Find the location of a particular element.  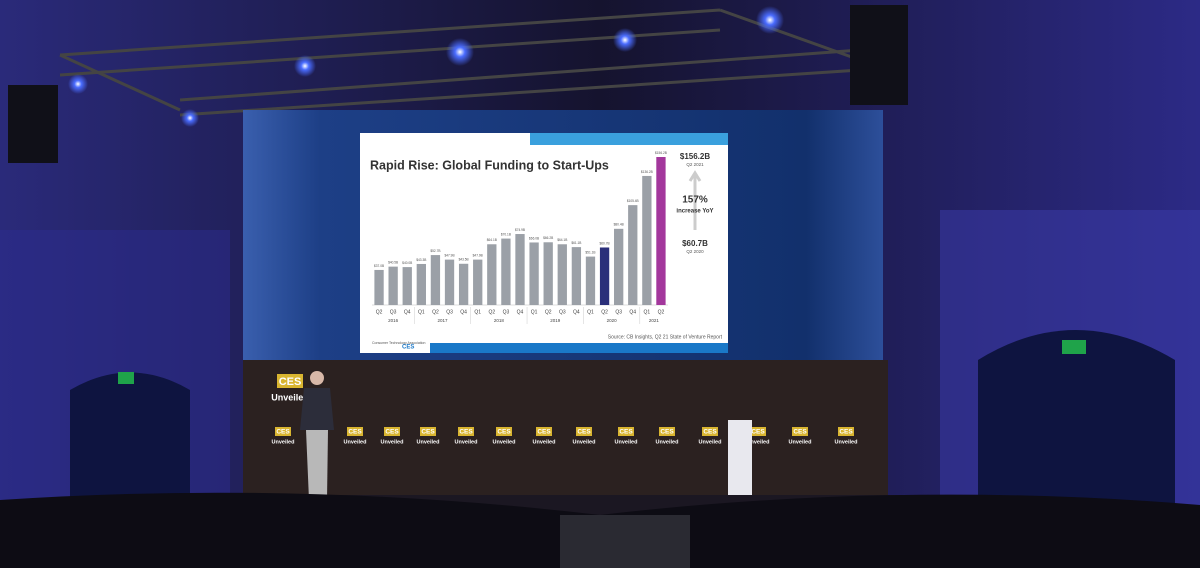

value-label: $40.5B is located at coordinates (393, 262).